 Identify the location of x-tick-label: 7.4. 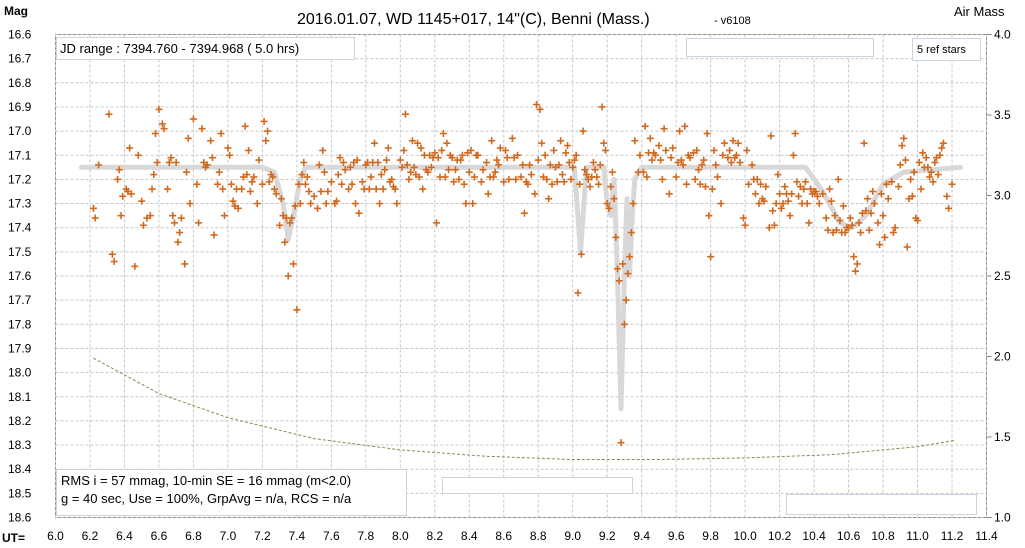
(297, 536).